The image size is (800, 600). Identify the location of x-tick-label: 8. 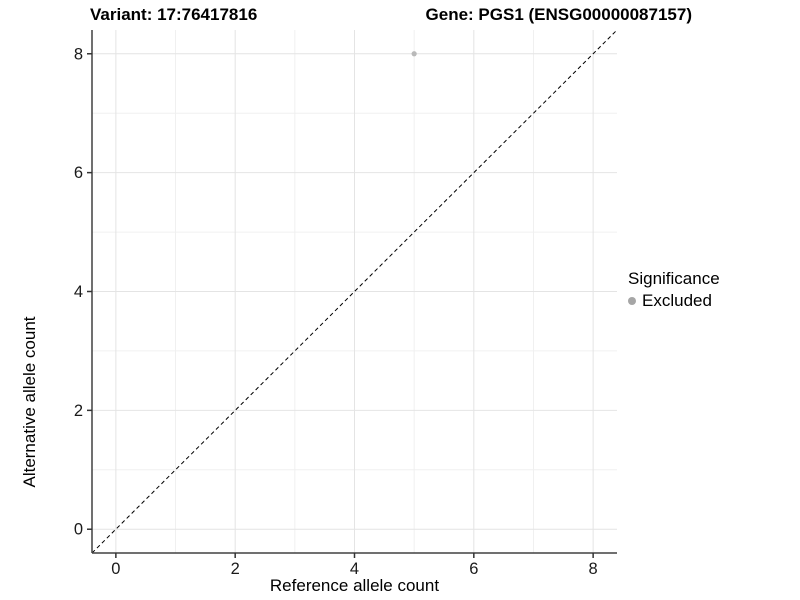
(593, 569).